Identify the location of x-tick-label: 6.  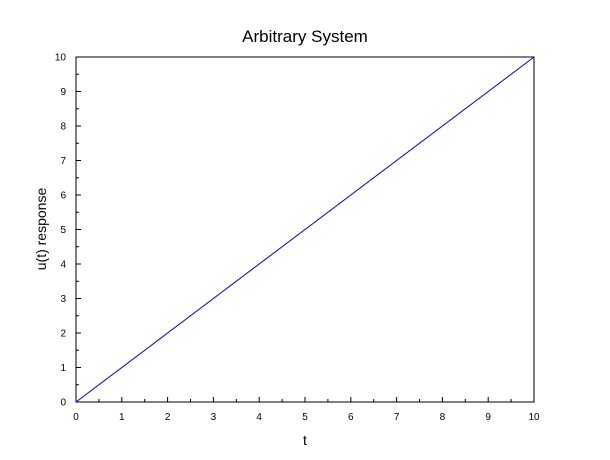
(351, 417).